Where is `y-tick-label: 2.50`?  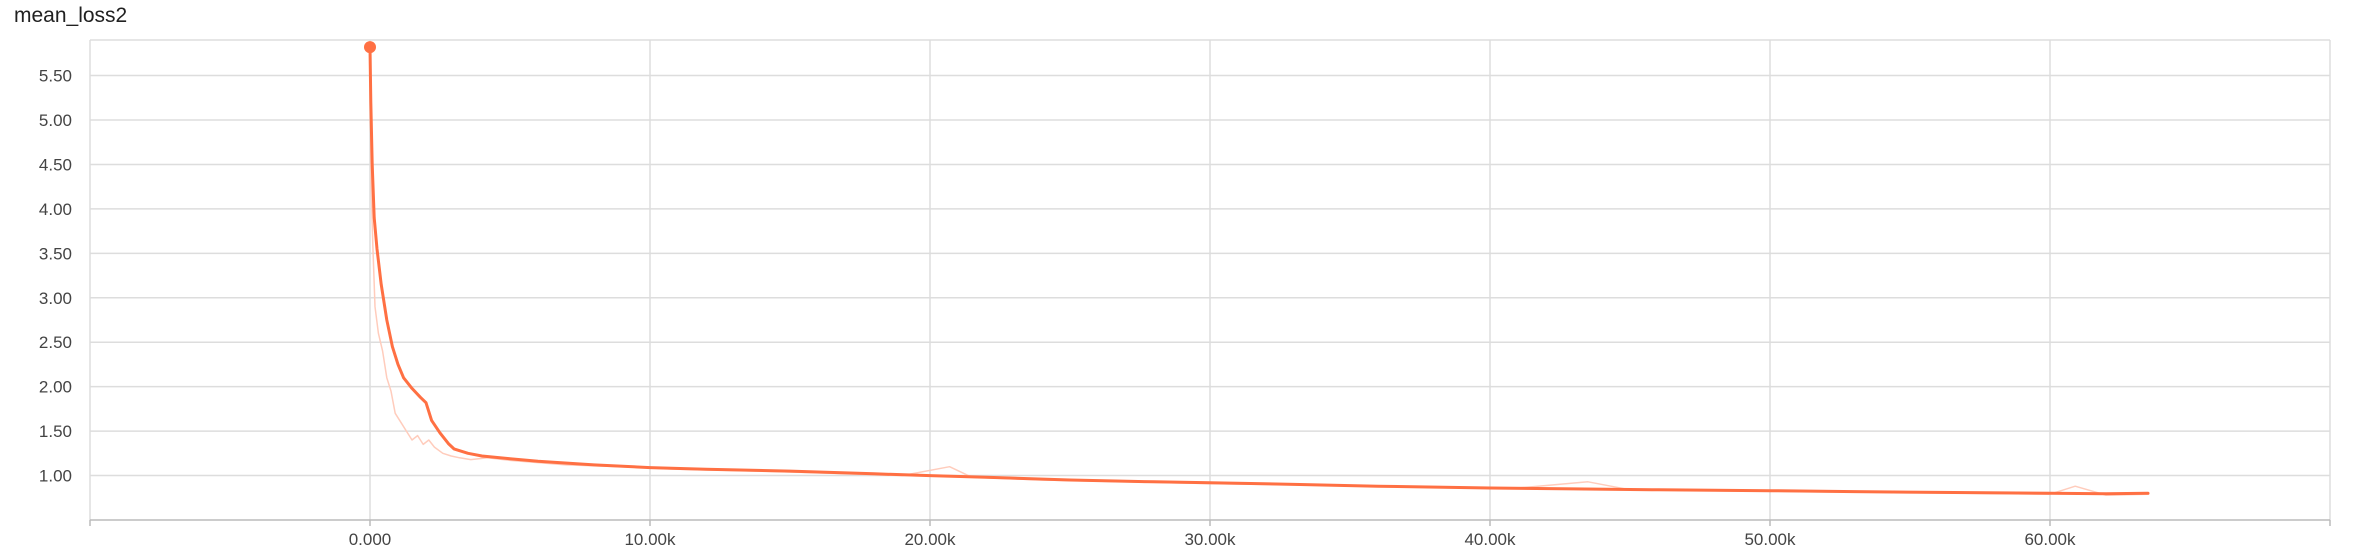
y-tick-label: 2.50 is located at coordinates (55, 342).